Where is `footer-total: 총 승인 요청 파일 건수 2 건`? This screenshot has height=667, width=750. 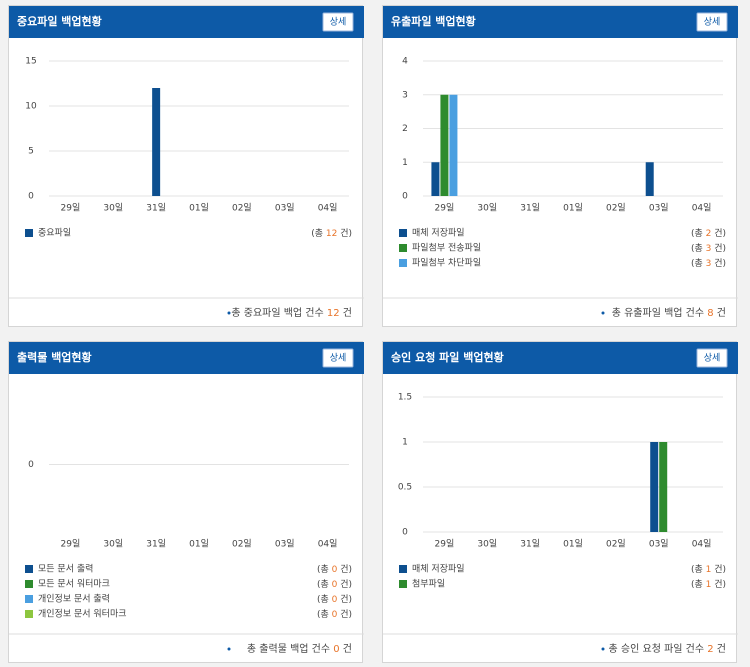
footer-total: 총 승인 요청 파일 건수 2 건 is located at coordinates (667, 649).